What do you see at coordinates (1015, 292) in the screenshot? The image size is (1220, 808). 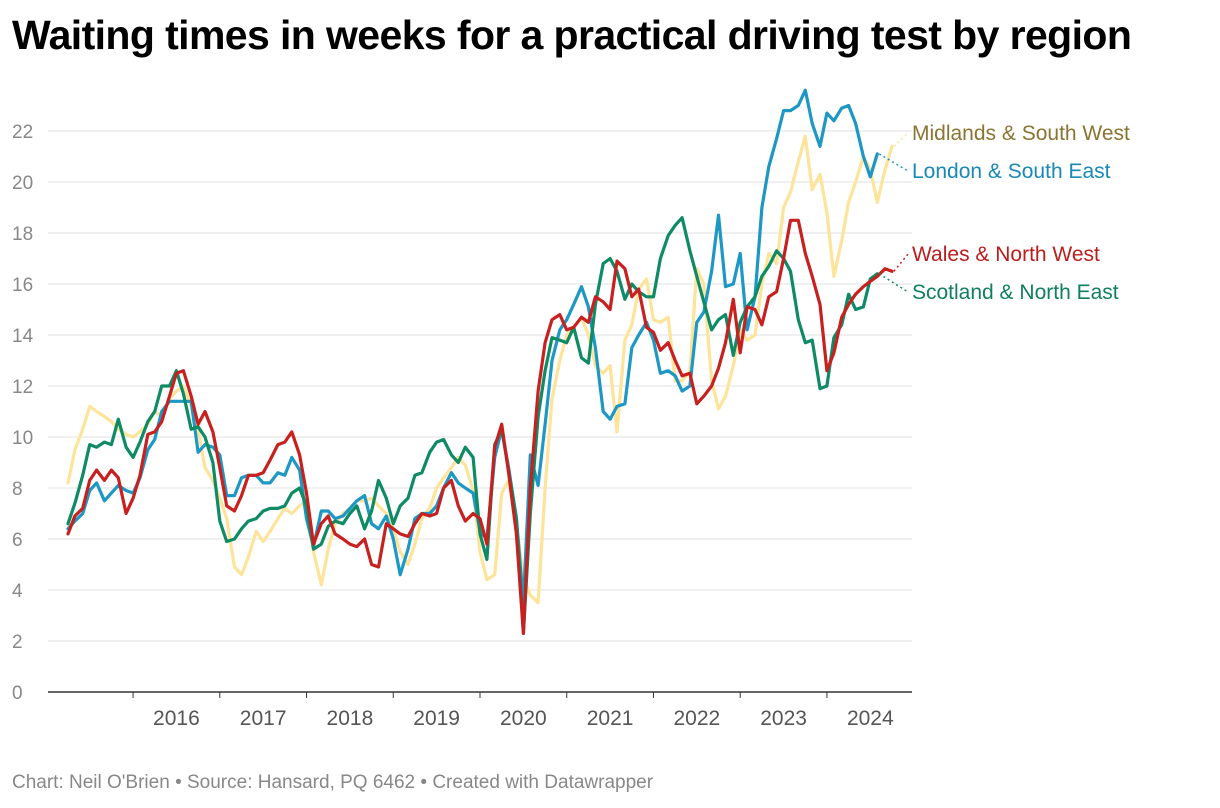 I see `series-label-scotland-north-east: Scotland & North East` at bounding box center [1015, 292].